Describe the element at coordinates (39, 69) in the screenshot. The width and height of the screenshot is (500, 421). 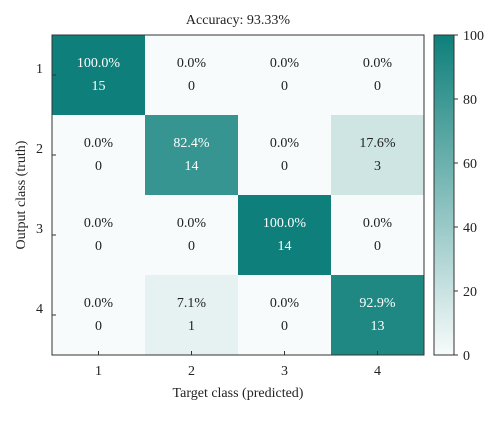
I see `y-tick-label: 1` at that location.